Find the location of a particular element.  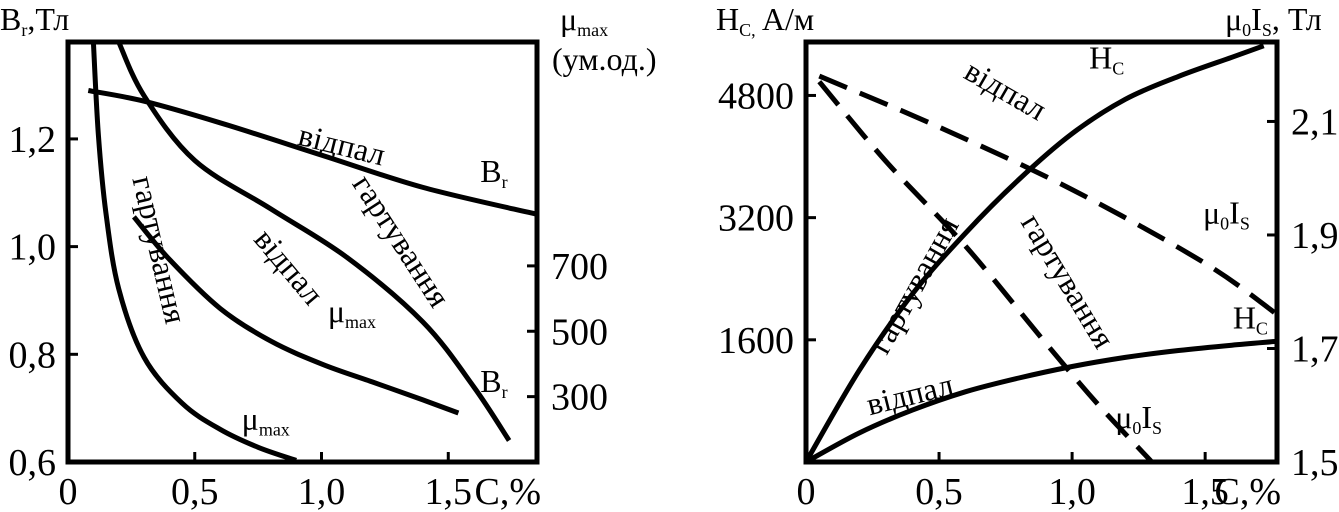

y-left-tick-label: 0,6 is located at coordinates (33, 463).